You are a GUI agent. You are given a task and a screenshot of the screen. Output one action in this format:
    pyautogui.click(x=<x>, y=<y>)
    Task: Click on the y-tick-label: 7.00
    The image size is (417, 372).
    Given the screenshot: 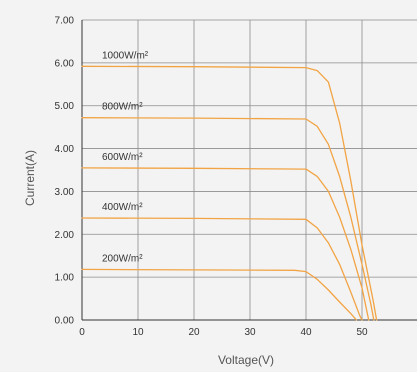 What is the action you would take?
    pyautogui.click(x=65, y=21)
    